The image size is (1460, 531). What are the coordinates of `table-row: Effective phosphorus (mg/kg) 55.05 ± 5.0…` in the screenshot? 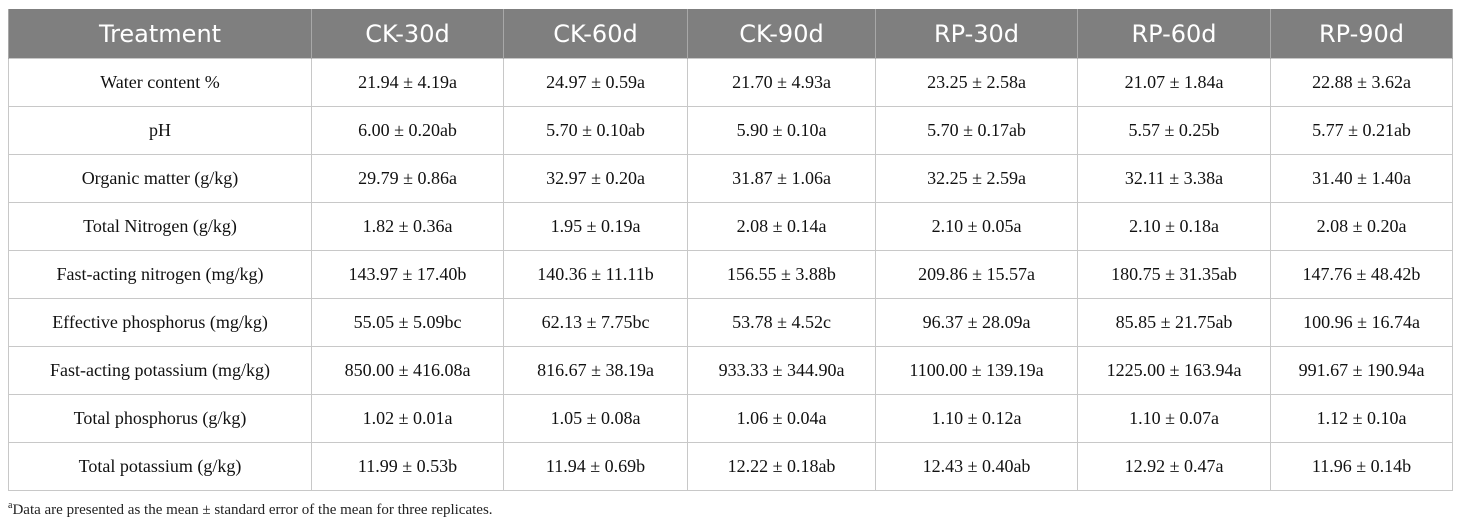 It's located at (730, 322).